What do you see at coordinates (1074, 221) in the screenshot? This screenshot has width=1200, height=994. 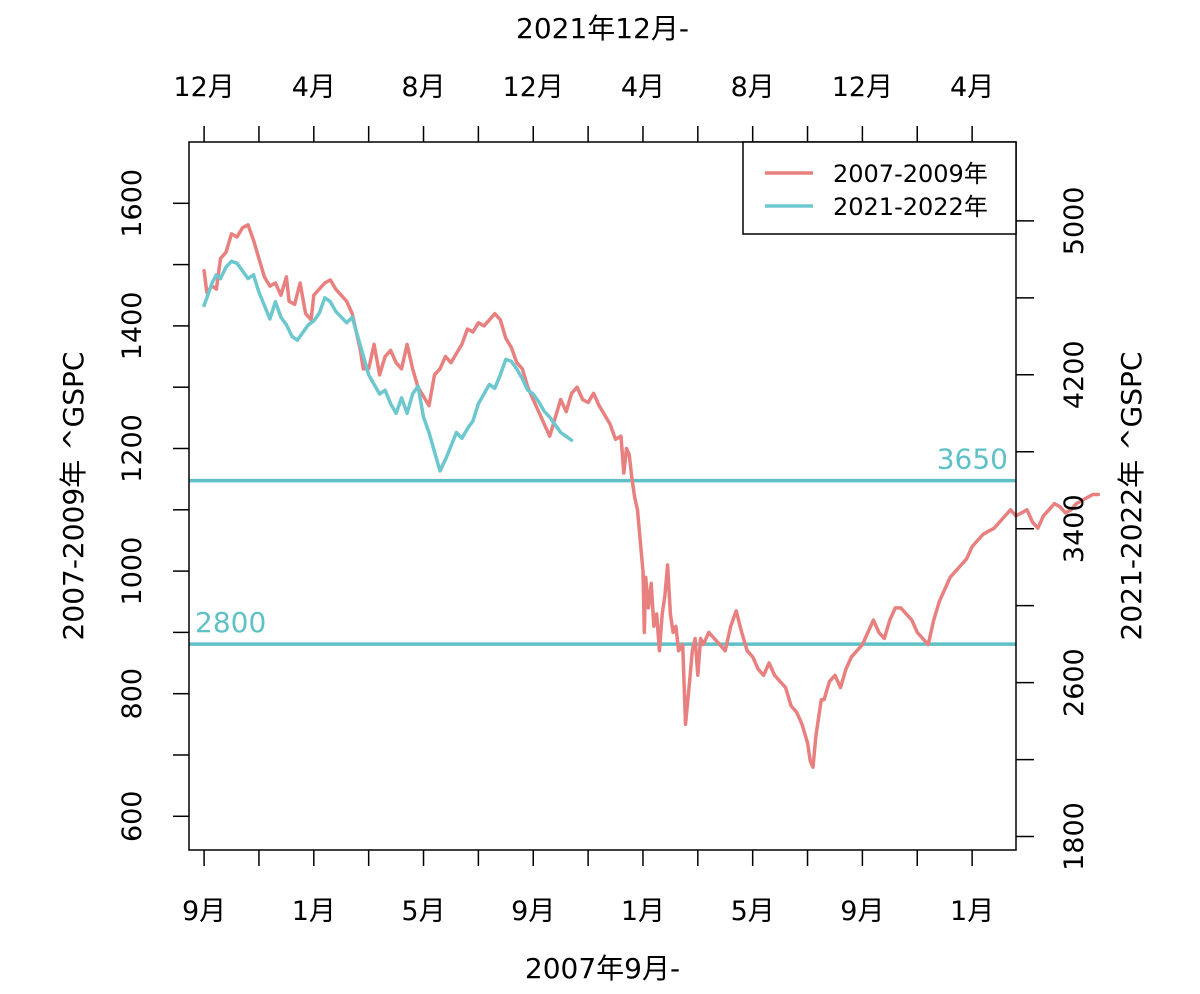 I see `right-axis-tick-label: 5000` at bounding box center [1074, 221].